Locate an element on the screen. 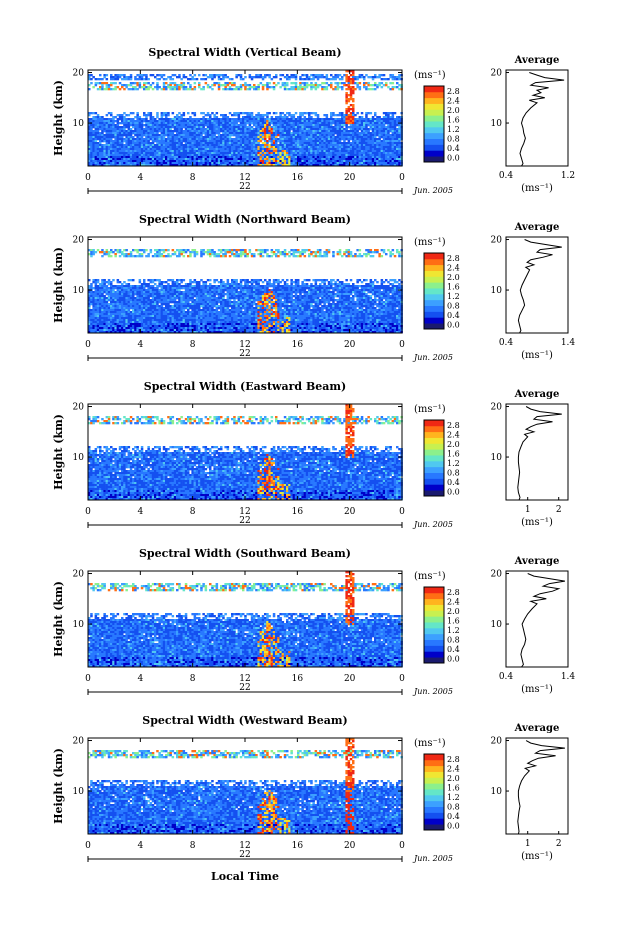 The height and width of the screenshot is (933, 623). colorbar-tick-label: 0.8 is located at coordinates (453, 806).